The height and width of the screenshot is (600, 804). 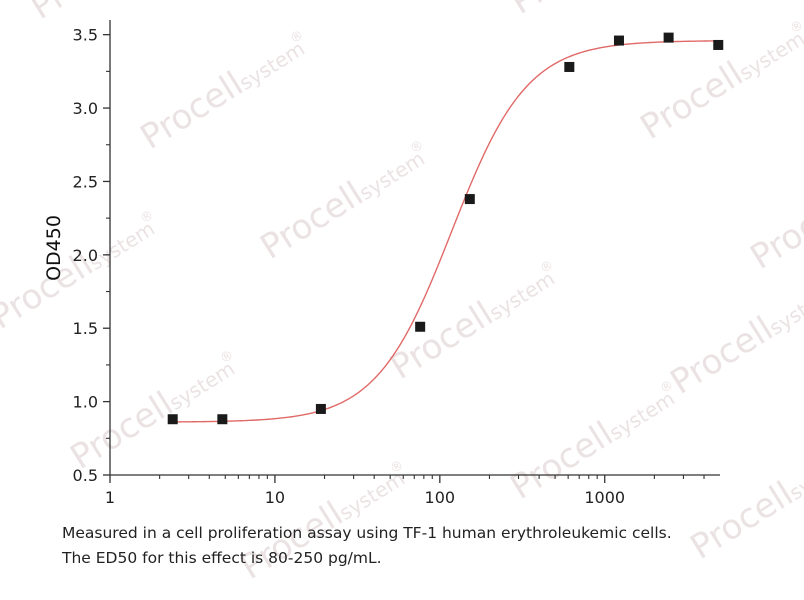 What do you see at coordinates (54, 248) in the screenshot?
I see `y-axis-title: OD450` at bounding box center [54, 248].